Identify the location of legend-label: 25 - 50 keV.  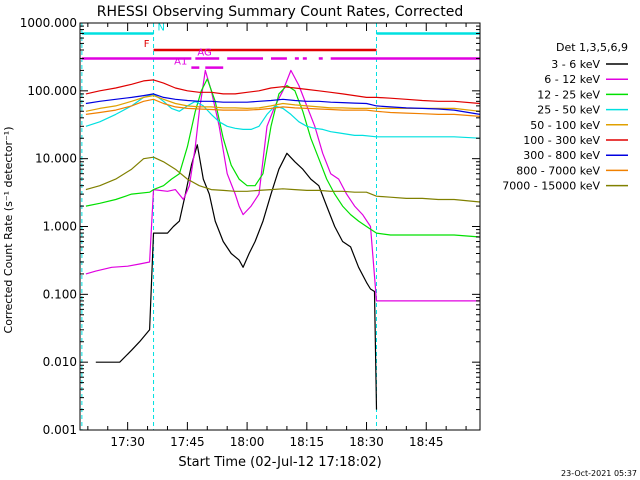
(568, 110).